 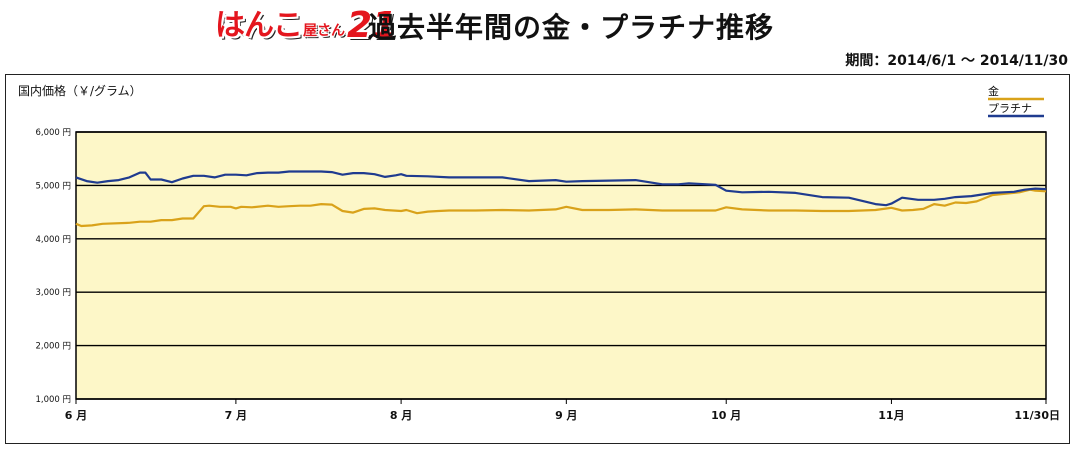 What do you see at coordinates (53, 133) in the screenshot?
I see `y-tick-label: 6,000 円` at bounding box center [53, 133].